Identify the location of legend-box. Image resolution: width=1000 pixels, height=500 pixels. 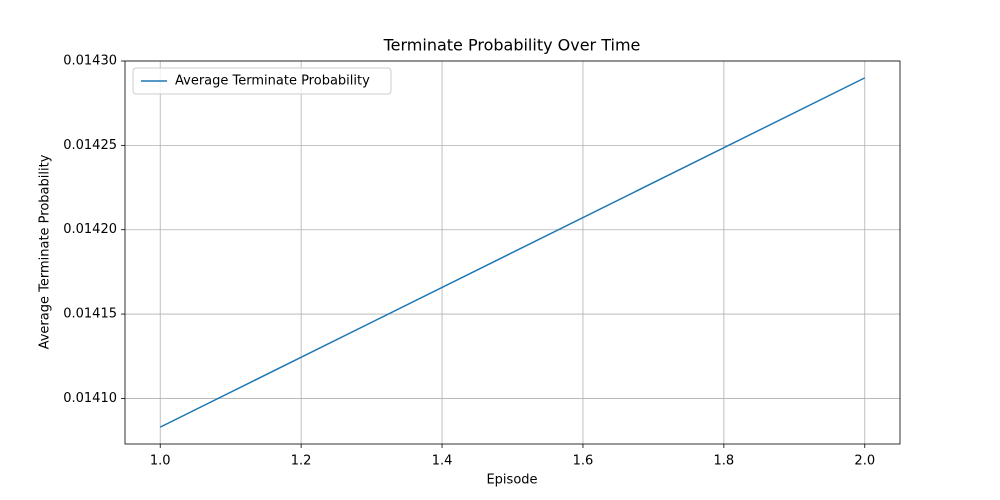
(262, 81).